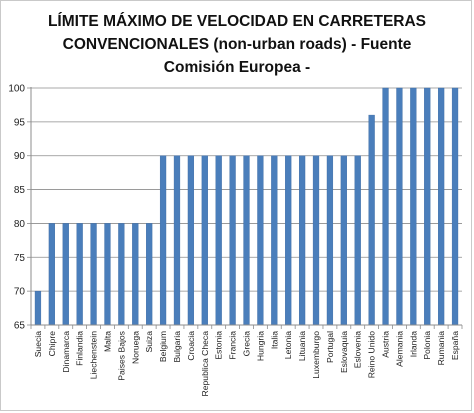 The width and height of the screenshot is (474, 413). What do you see at coordinates (20, 326) in the screenshot?
I see `y-tick-label: 65` at bounding box center [20, 326].